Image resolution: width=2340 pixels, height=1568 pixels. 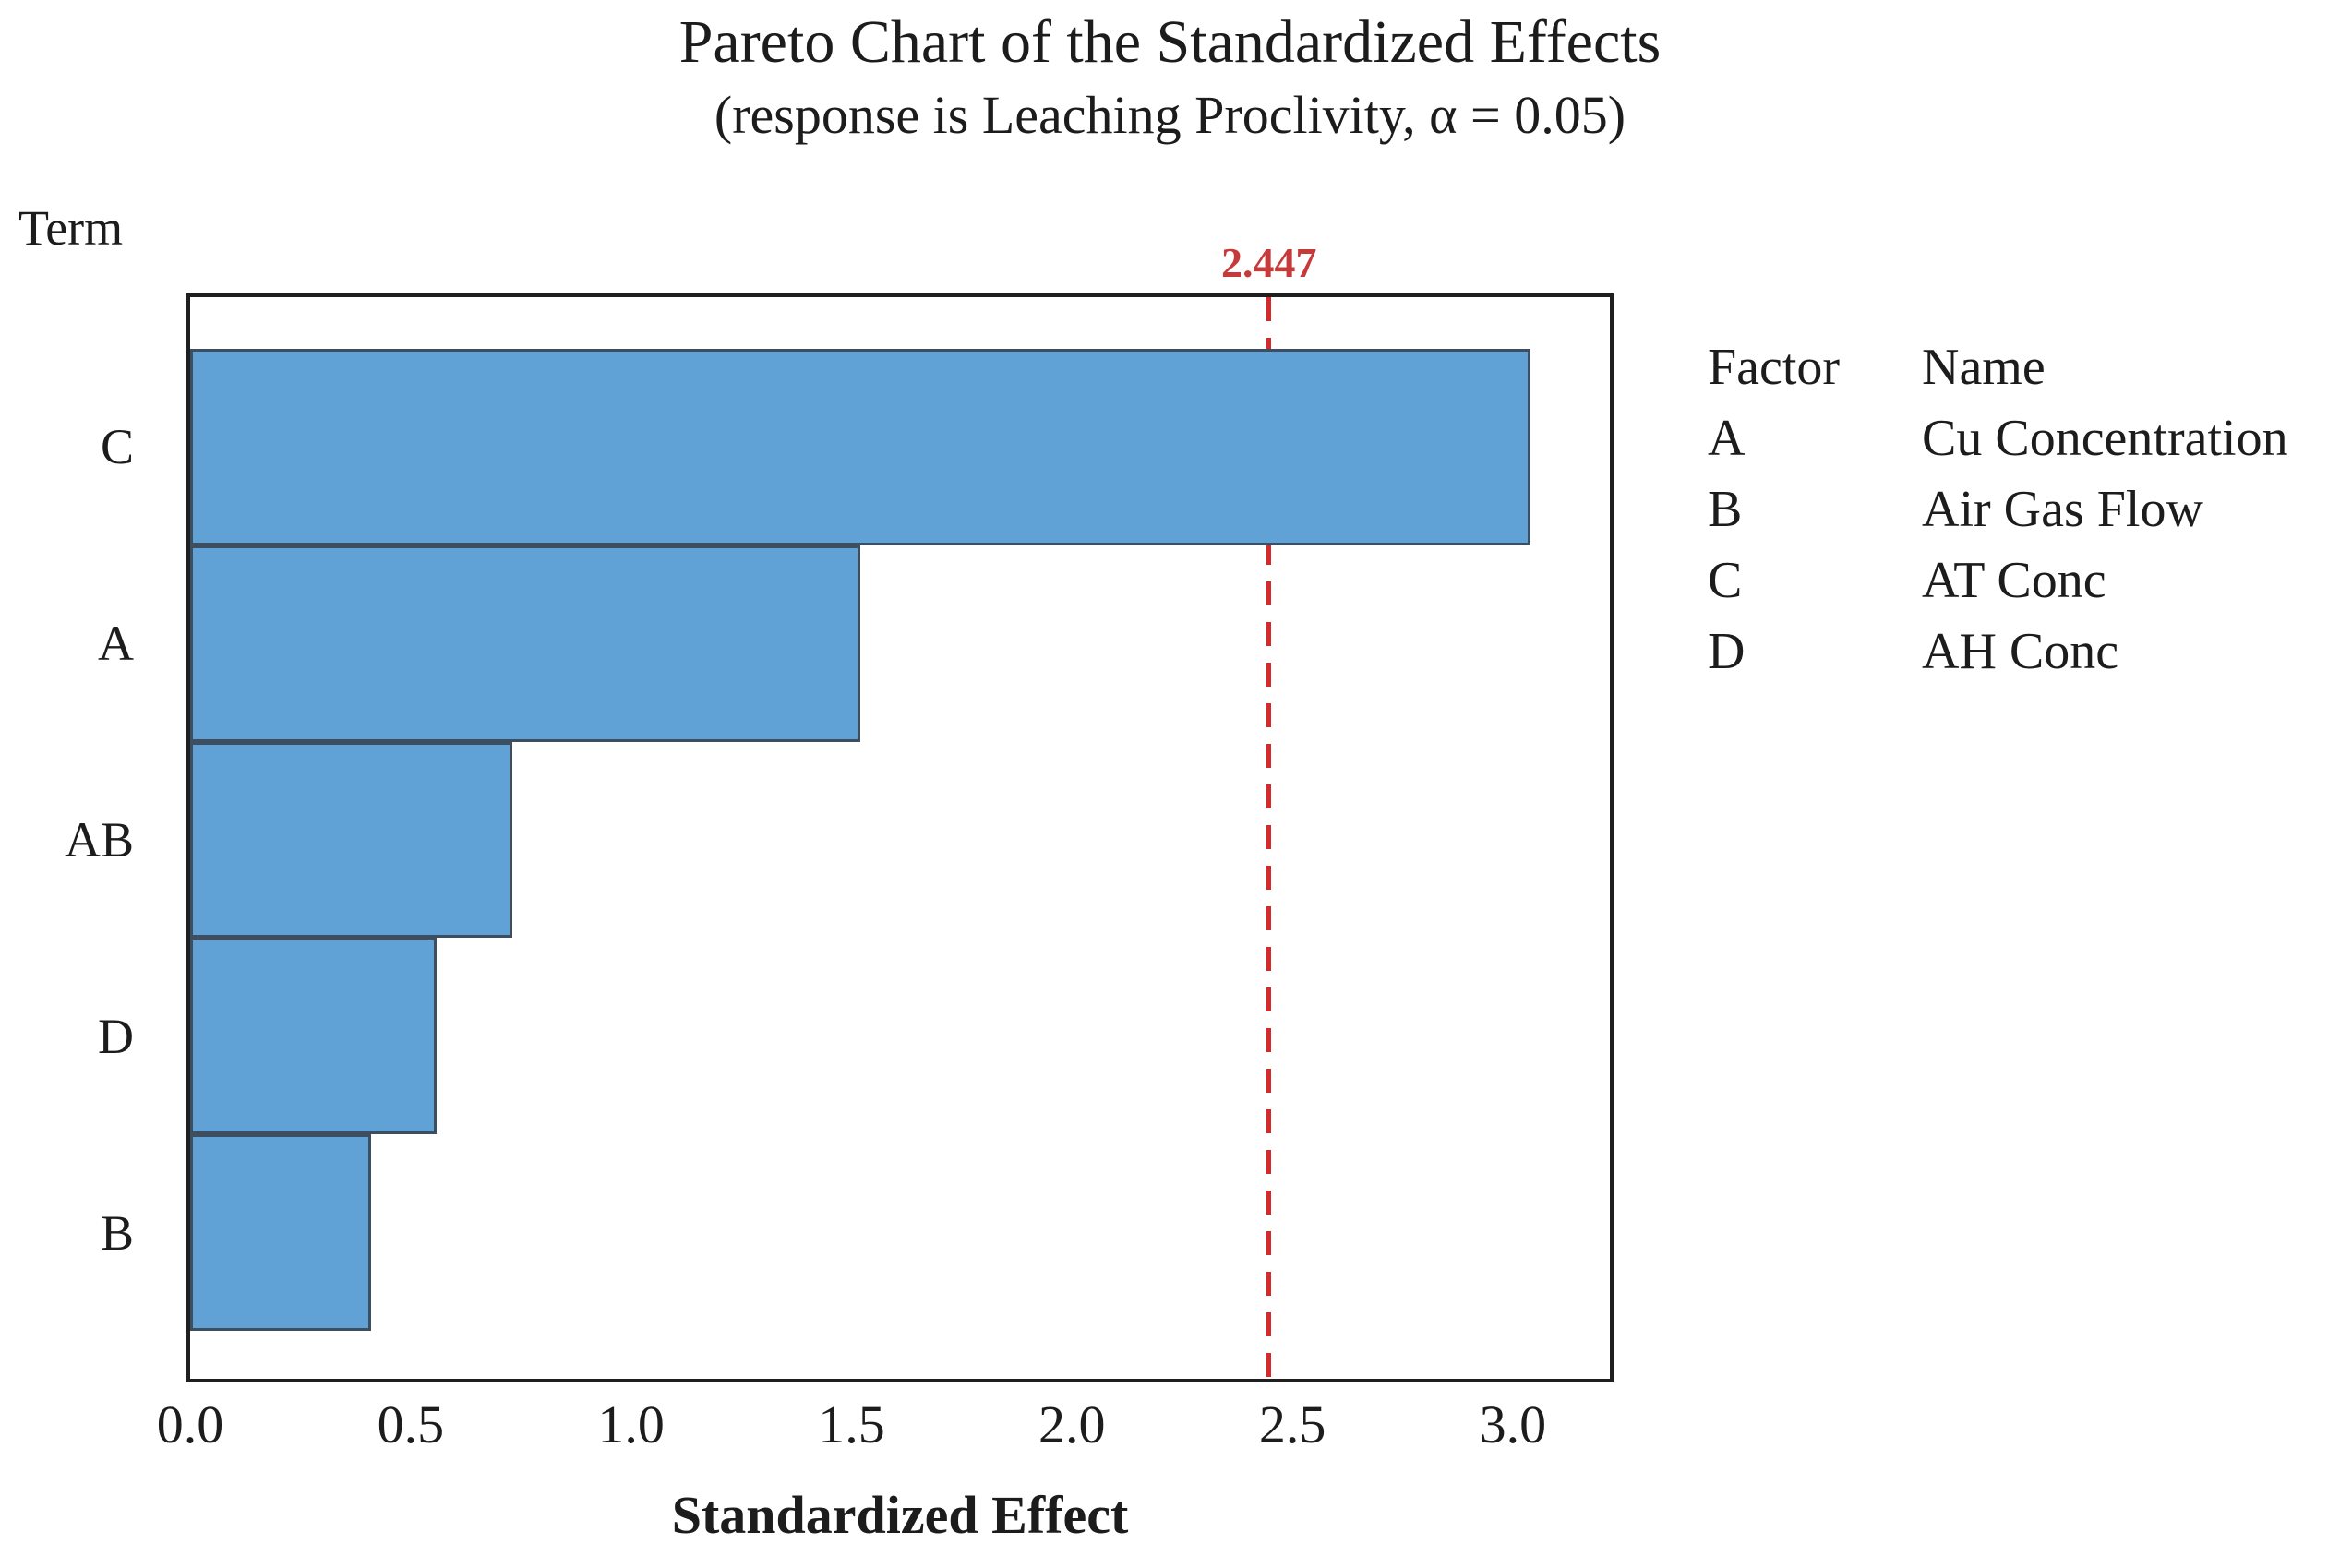 What do you see at coordinates (411, 1424) in the screenshot?
I see `x-tick-0.5: 0.5` at bounding box center [411, 1424].